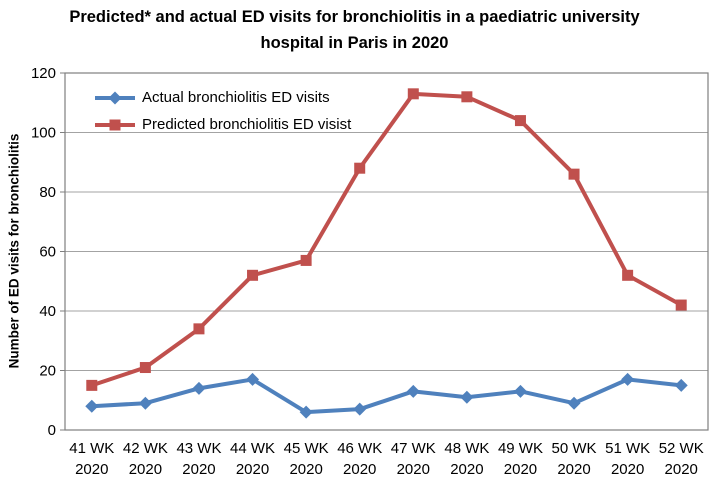 This screenshot has width=709, height=485. I want to click on x-tick-label-week: 52 WK, so click(681, 448).